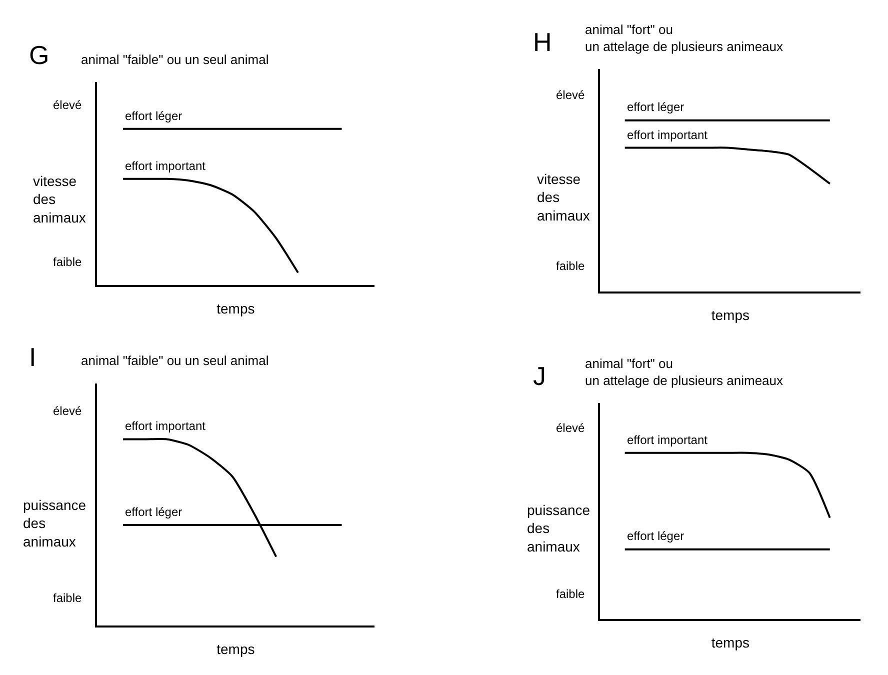 The width and height of the screenshot is (888, 675). Describe the element at coordinates (39, 55) in the screenshot. I see `chart-title: G` at that location.